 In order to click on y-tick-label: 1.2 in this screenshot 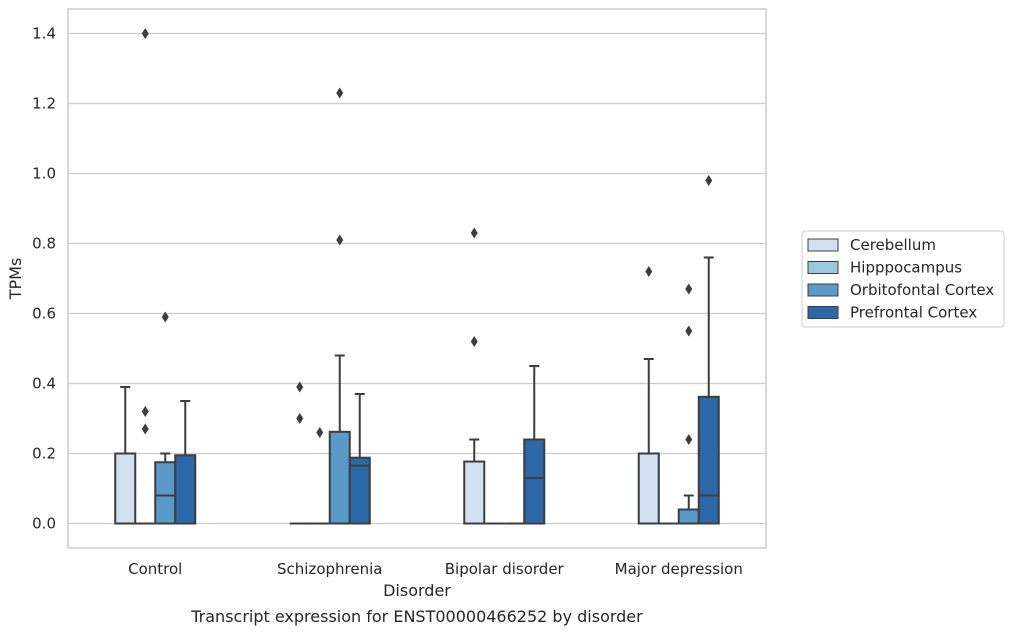, I will do `click(44, 104)`.